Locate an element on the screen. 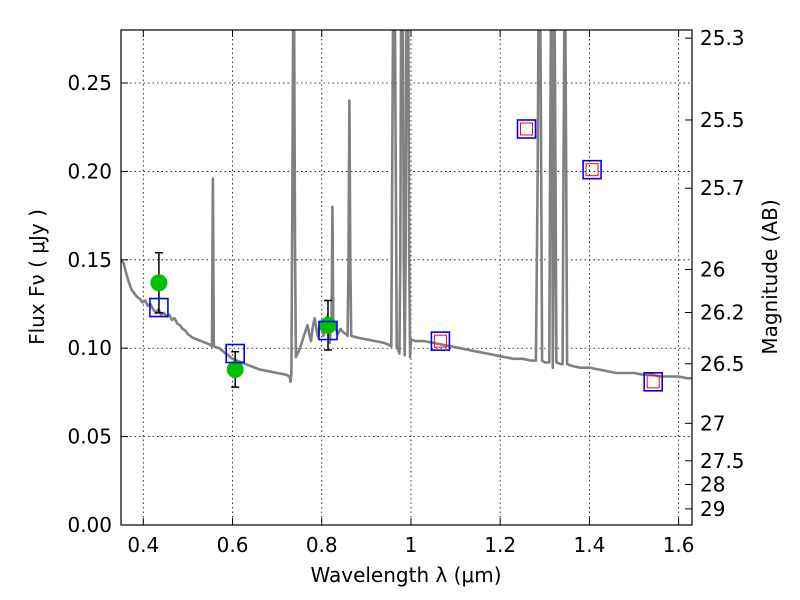 The height and width of the screenshot is (600, 800). y-tick-label: 0.05 is located at coordinates (89, 437).